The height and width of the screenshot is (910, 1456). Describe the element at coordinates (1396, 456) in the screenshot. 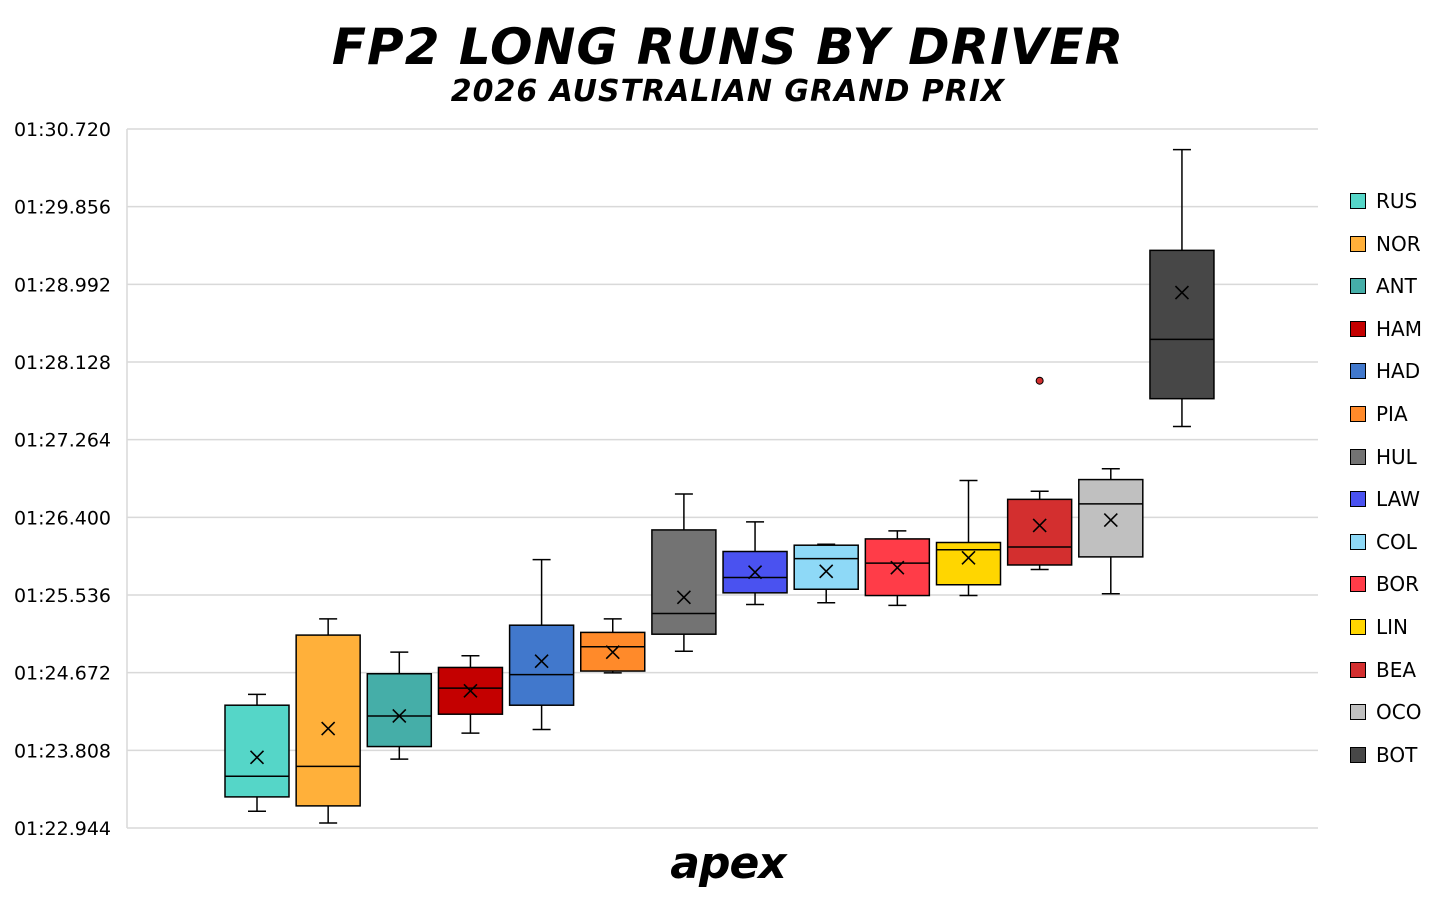

I see `legend-label: HUL` at that location.